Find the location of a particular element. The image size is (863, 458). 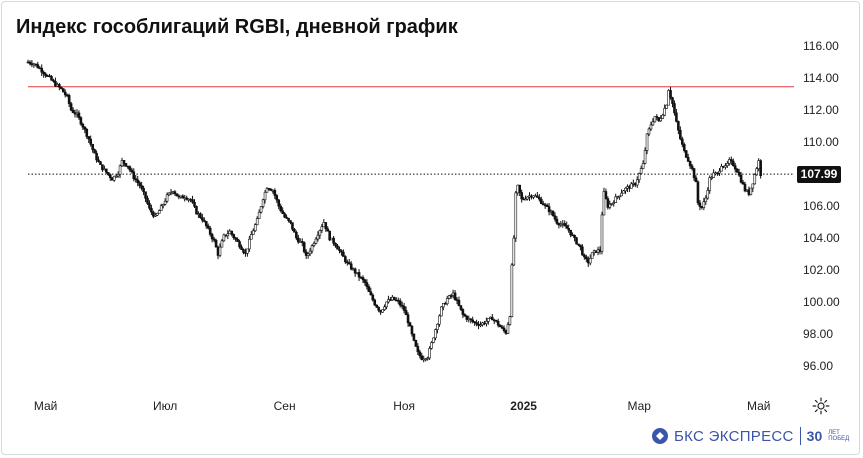

brand-logo: БКС ЭКСПРЕСС 30 ЛЕТ ПОБЕД is located at coordinates (750, 436).